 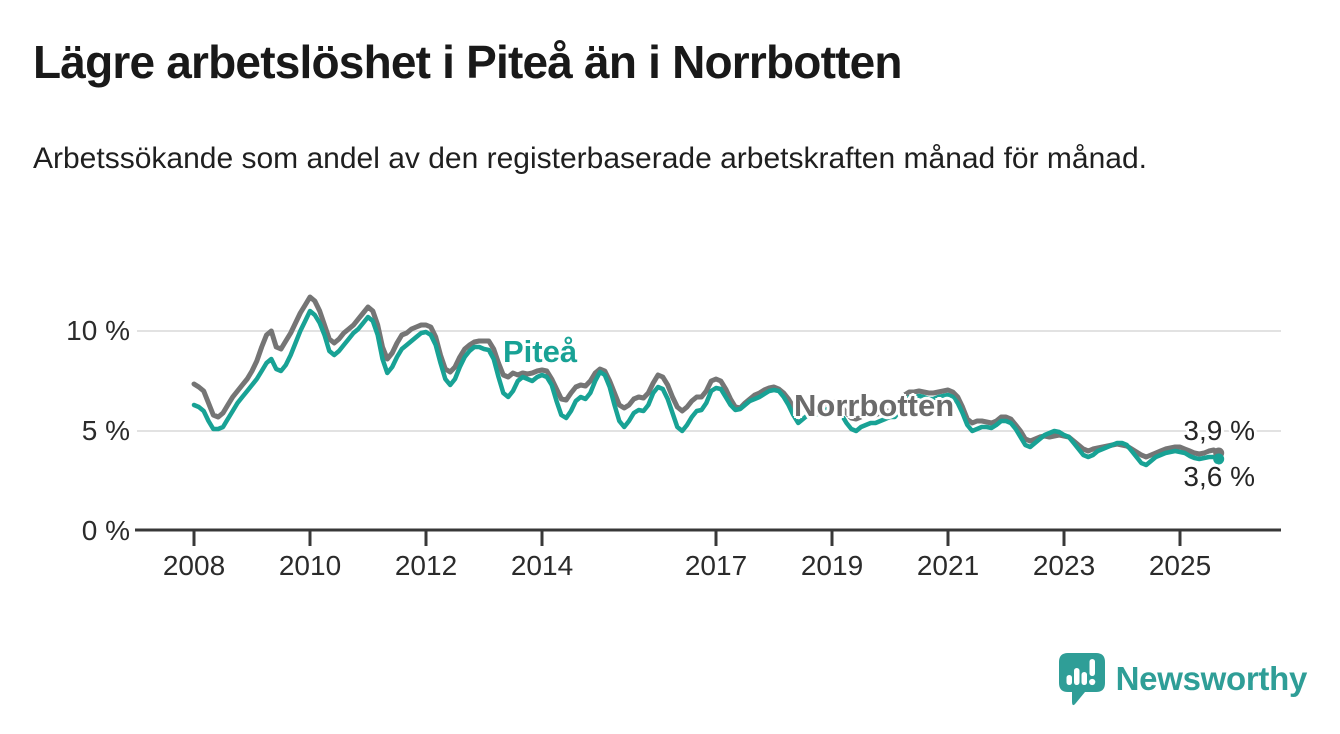 What do you see at coordinates (105, 530) in the screenshot?
I see `y-axis-label-0: 0 %` at bounding box center [105, 530].